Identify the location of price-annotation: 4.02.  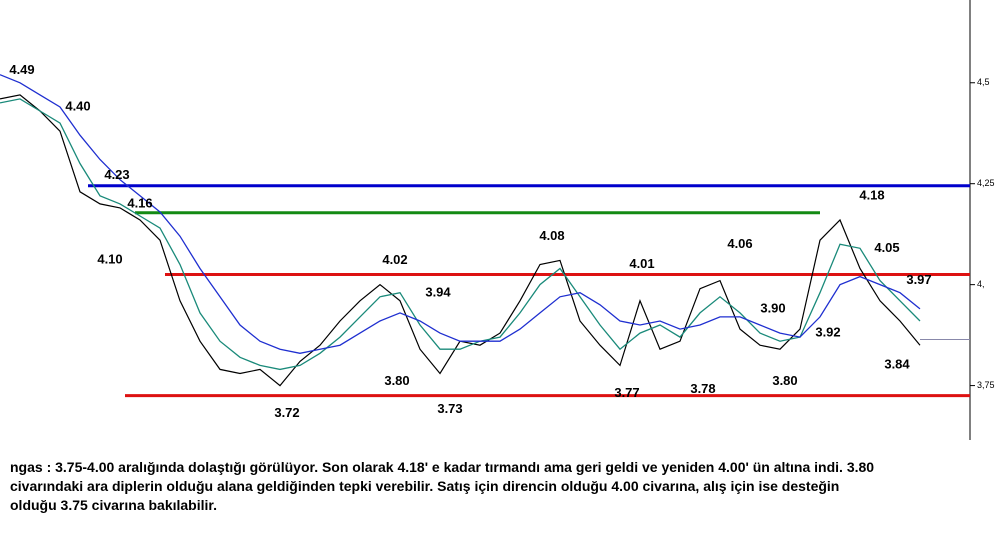
(394, 259).